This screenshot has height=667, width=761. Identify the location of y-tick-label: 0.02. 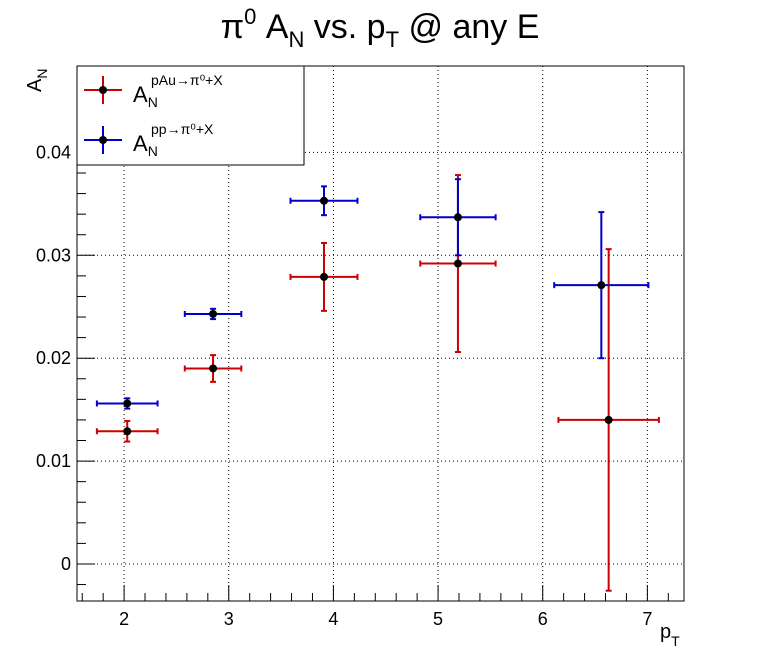
(53, 358).